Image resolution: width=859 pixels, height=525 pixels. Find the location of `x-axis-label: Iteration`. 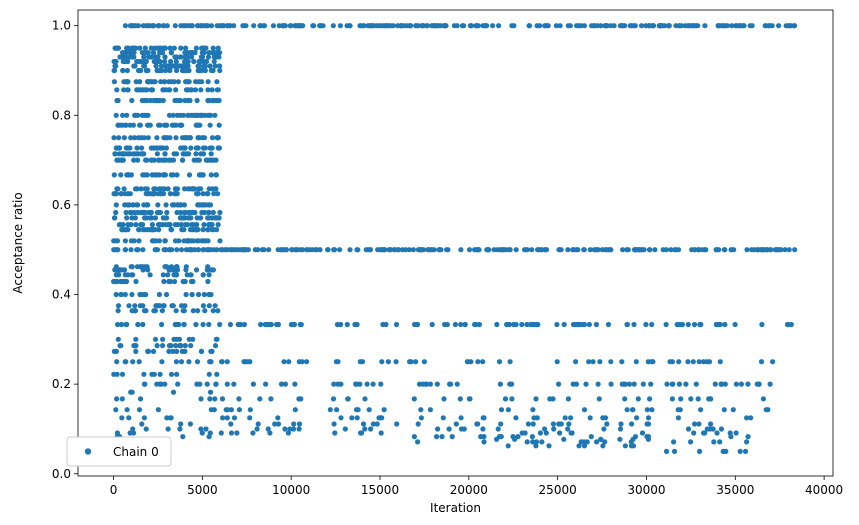

x-axis-label: Iteration is located at coordinates (455, 508).